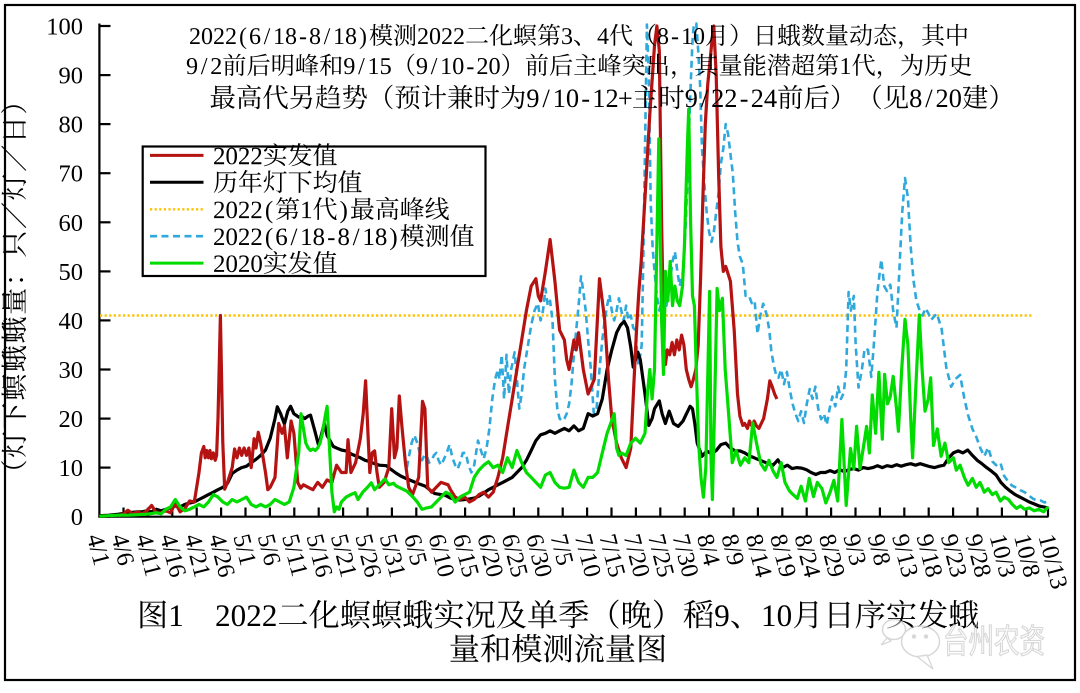  I want to click on svg-text: 100, so click(64, 27).